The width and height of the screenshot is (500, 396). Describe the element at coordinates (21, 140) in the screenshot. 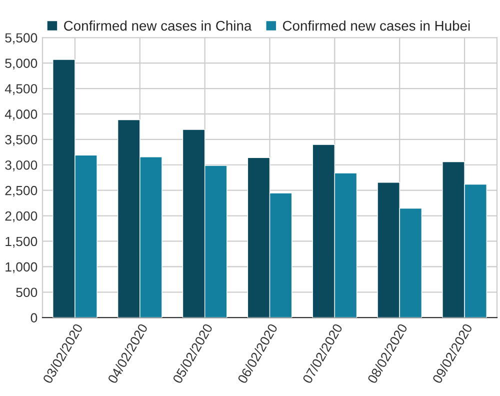

I see `y-tick-label: 3,500` at that location.